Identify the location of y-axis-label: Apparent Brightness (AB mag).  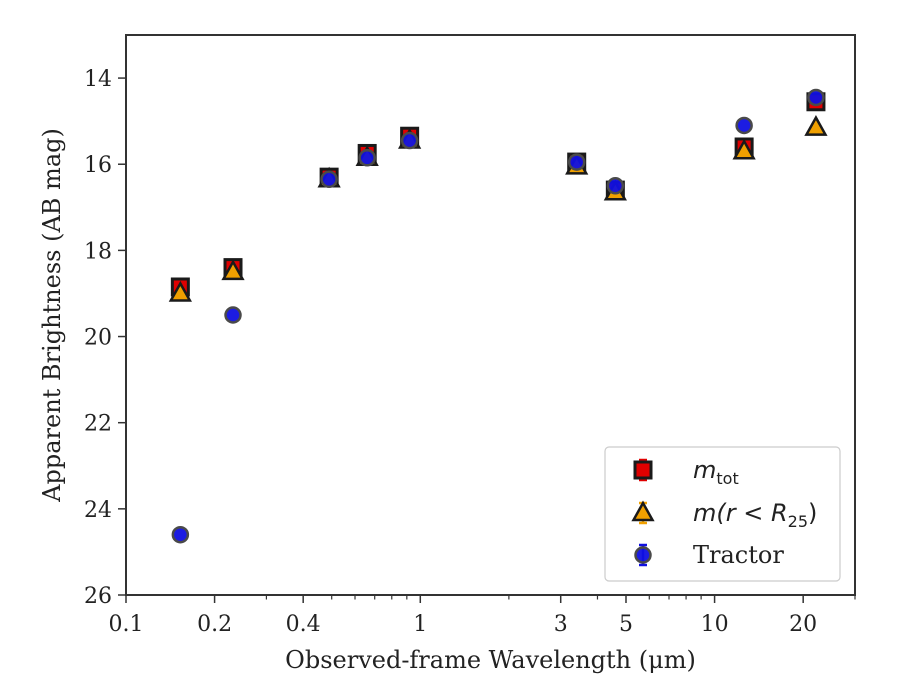
(52, 315).